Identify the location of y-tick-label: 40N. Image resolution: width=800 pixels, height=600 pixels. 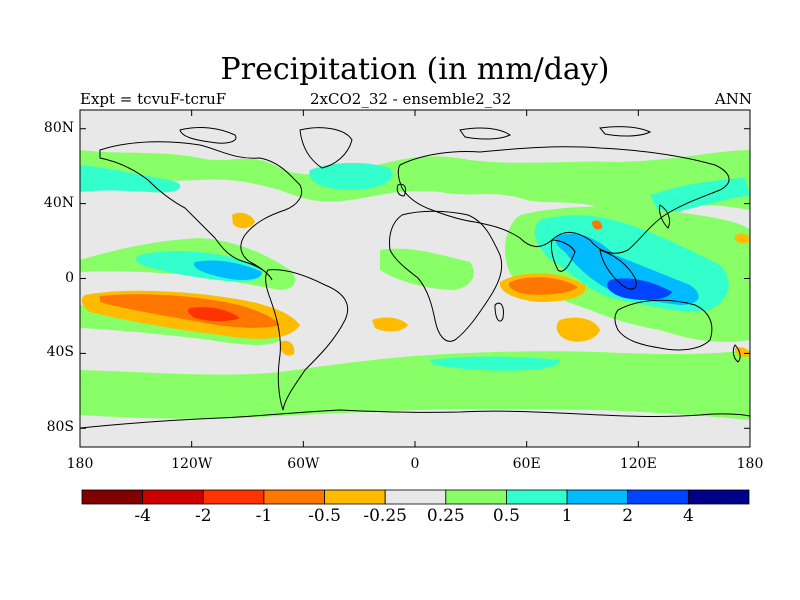
(58, 202).